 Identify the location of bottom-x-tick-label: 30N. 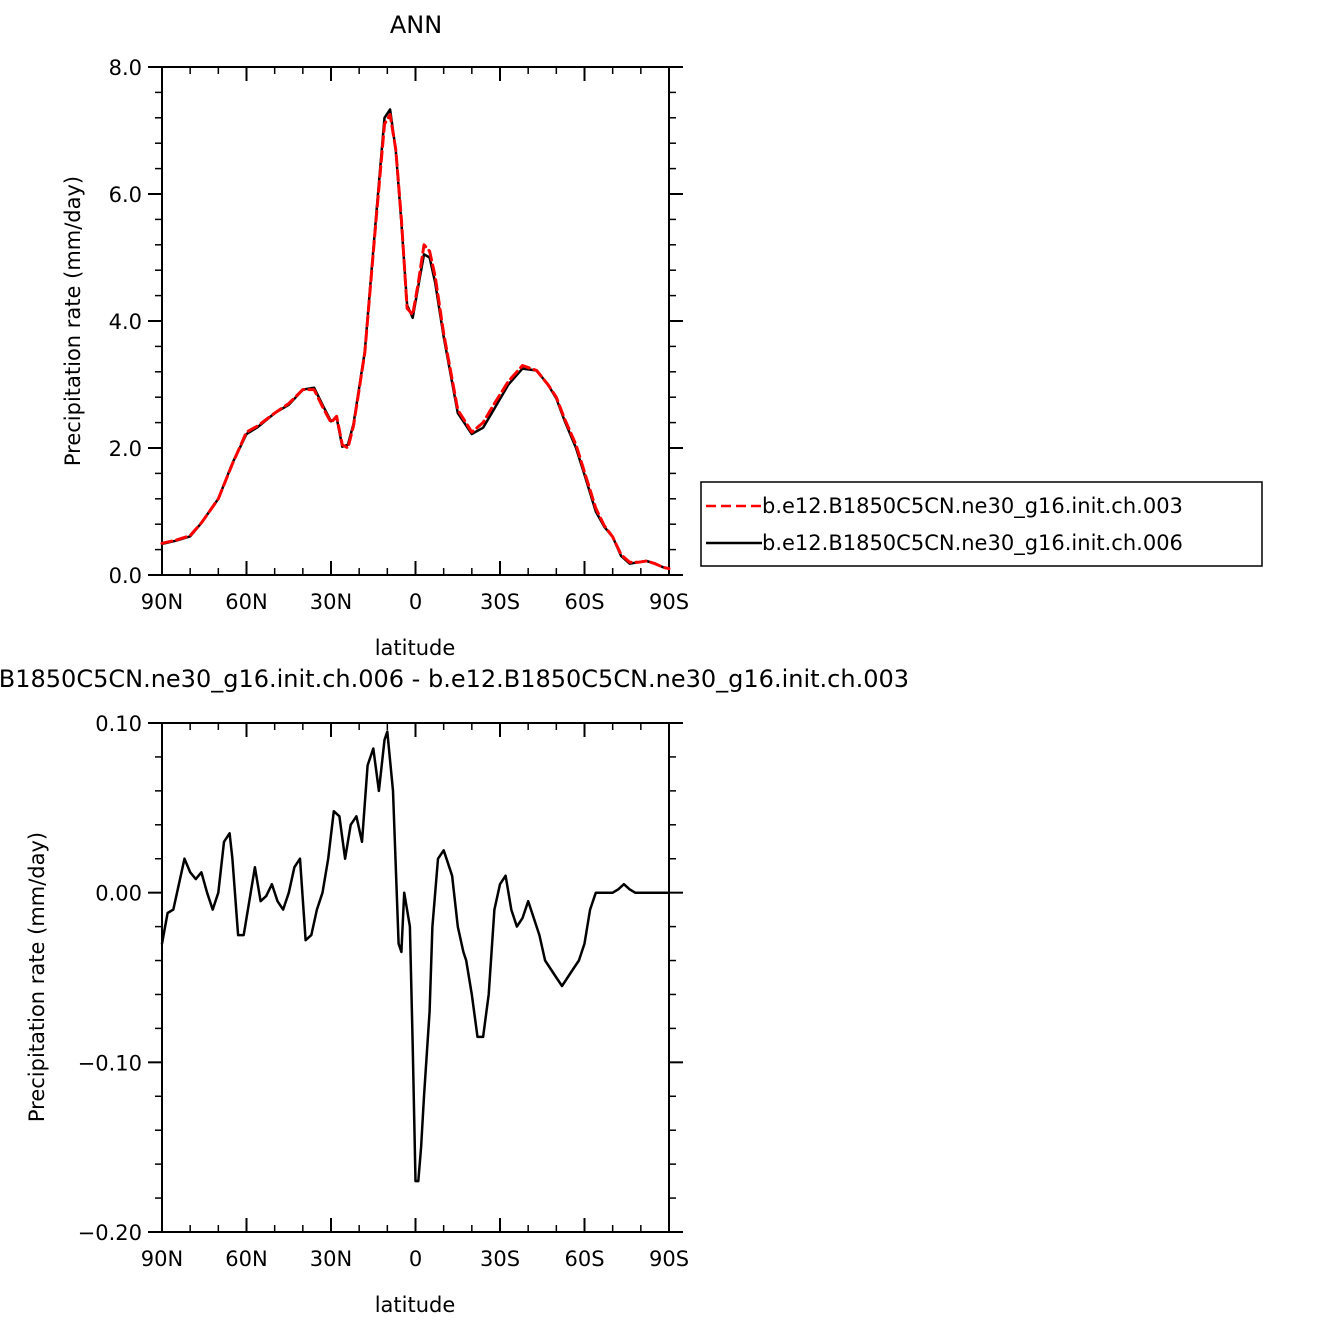
(331, 1259).